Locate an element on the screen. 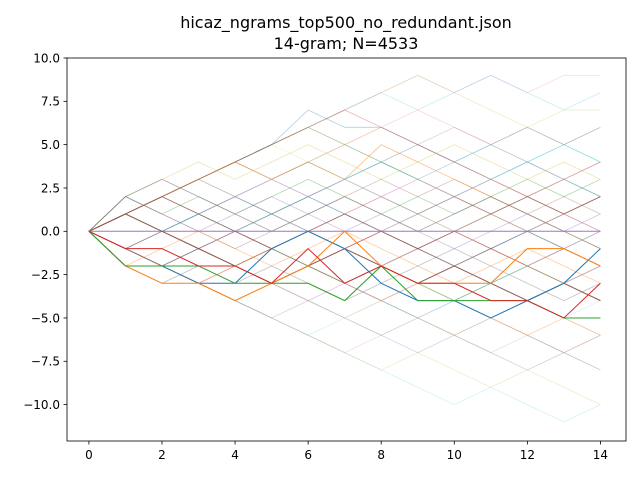  x-tick-label: 6 is located at coordinates (308, 455).